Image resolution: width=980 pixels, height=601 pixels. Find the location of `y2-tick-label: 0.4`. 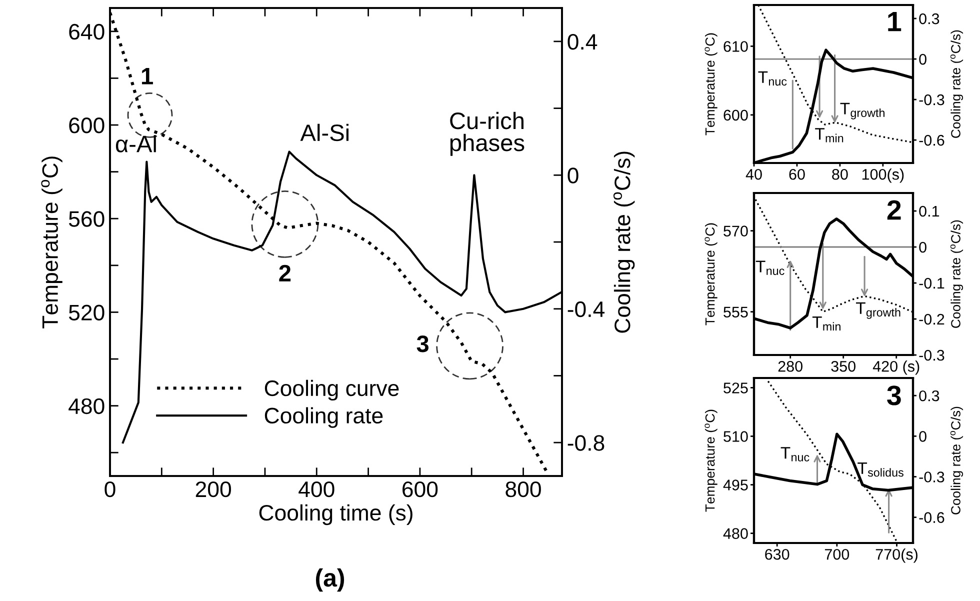

y2-tick-label: 0.4 is located at coordinates (583, 42).